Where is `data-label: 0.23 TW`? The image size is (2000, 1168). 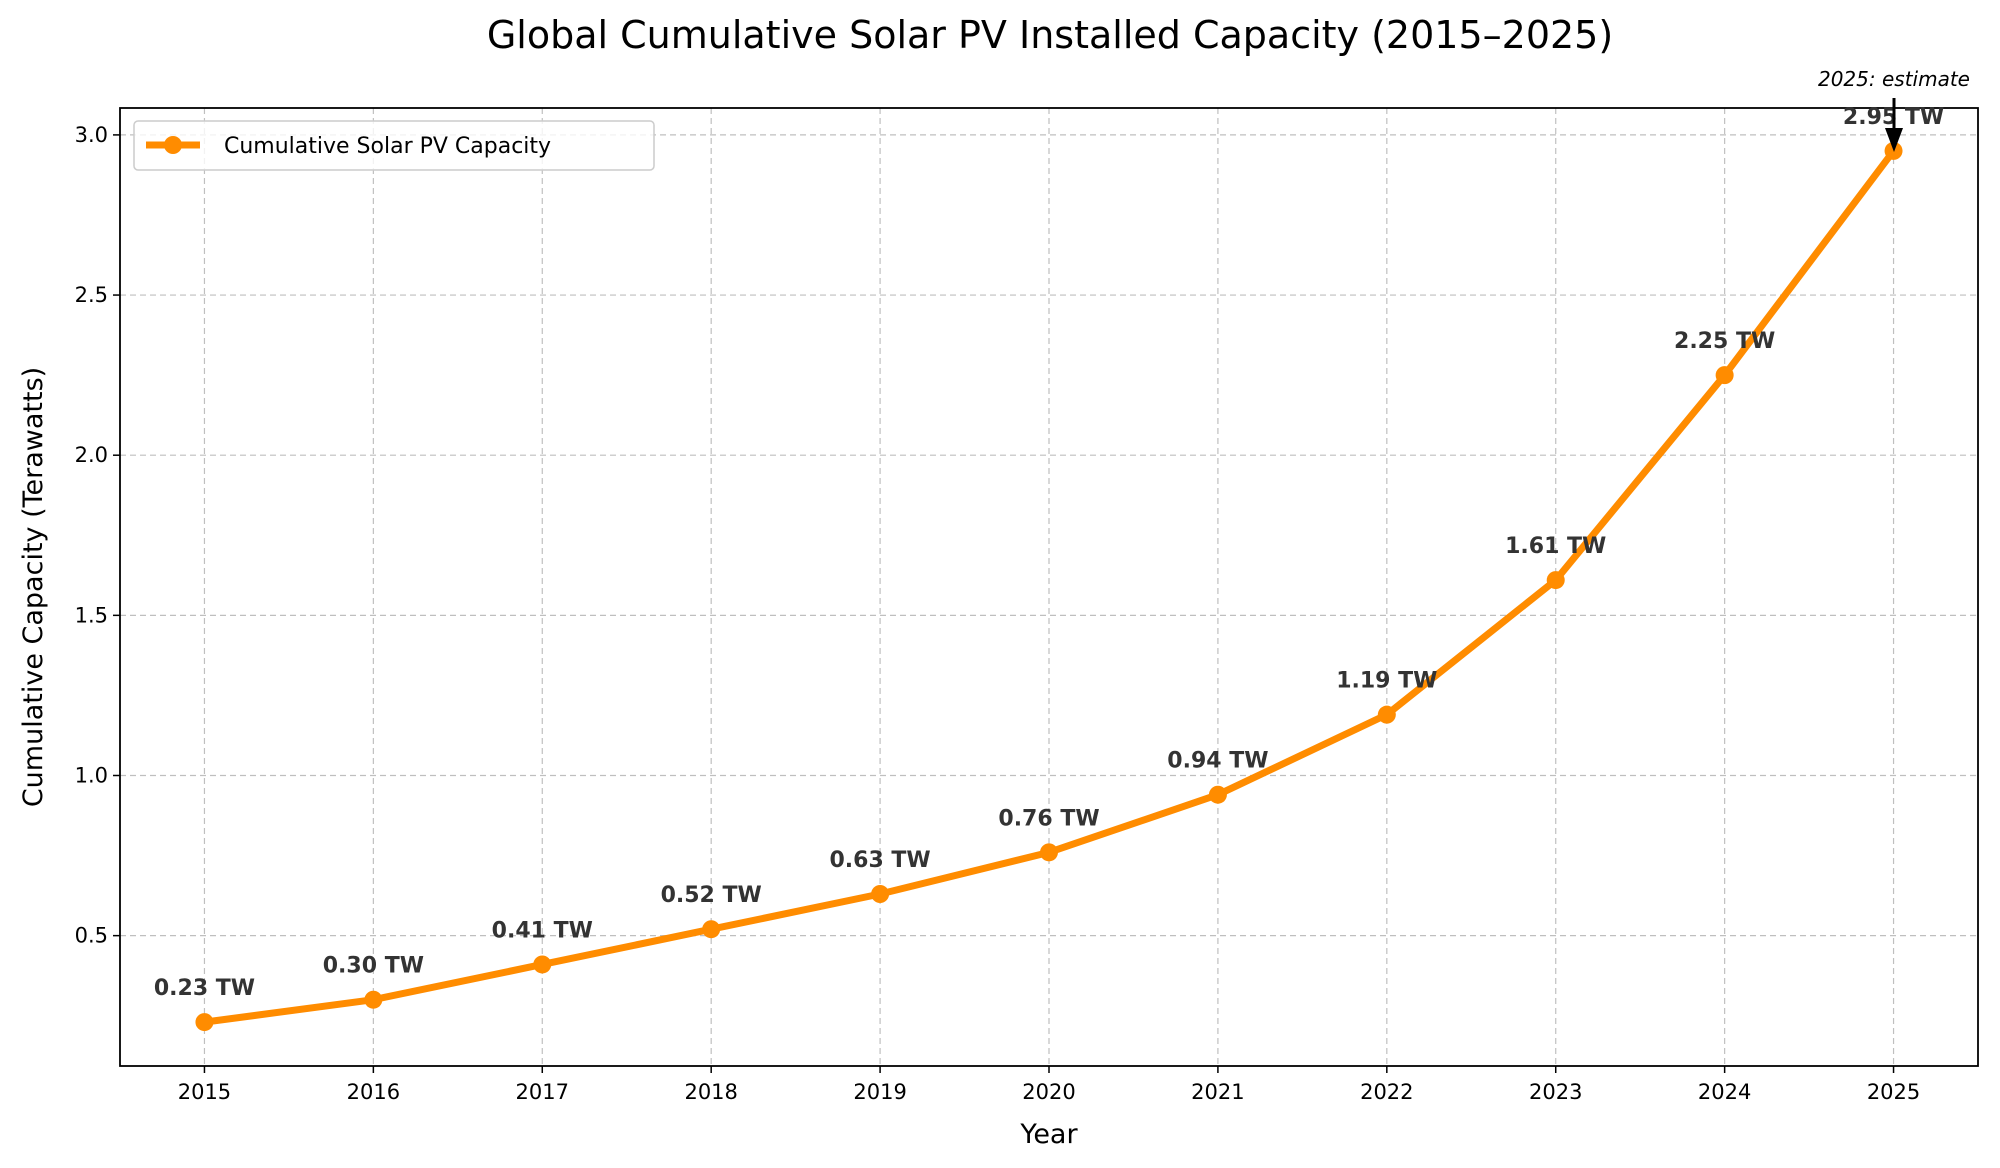
data-label: 0.23 TW is located at coordinates (204, 988).